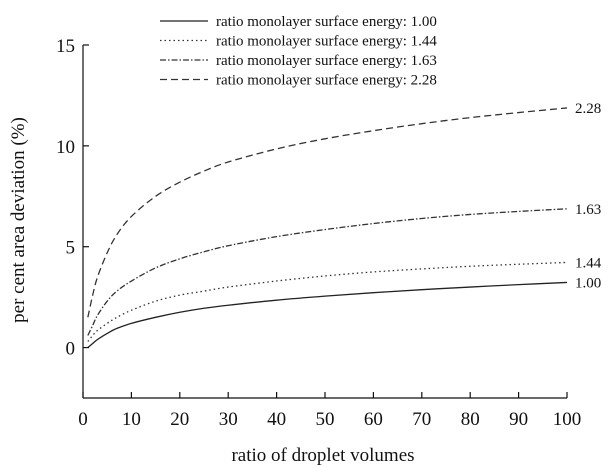  I want to click on legend-label: ratio monolayer surface energy: 1.63, so click(326, 61).